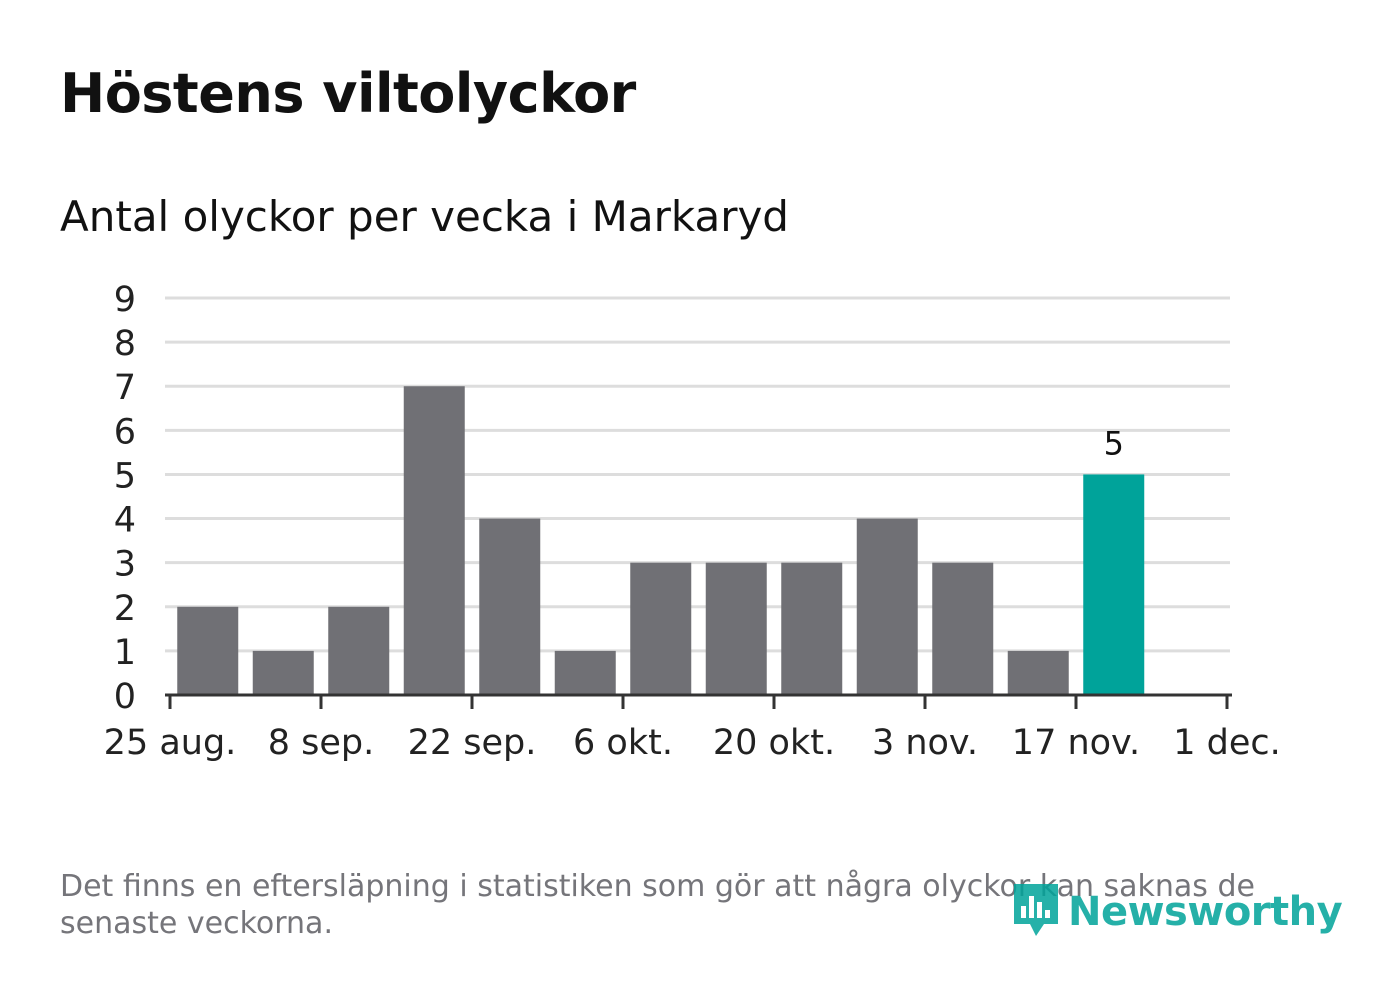 The image size is (1382, 999). What do you see at coordinates (925, 743) in the screenshot?
I see `x-tick-label: 3 nov.` at bounding box center [925, 743].